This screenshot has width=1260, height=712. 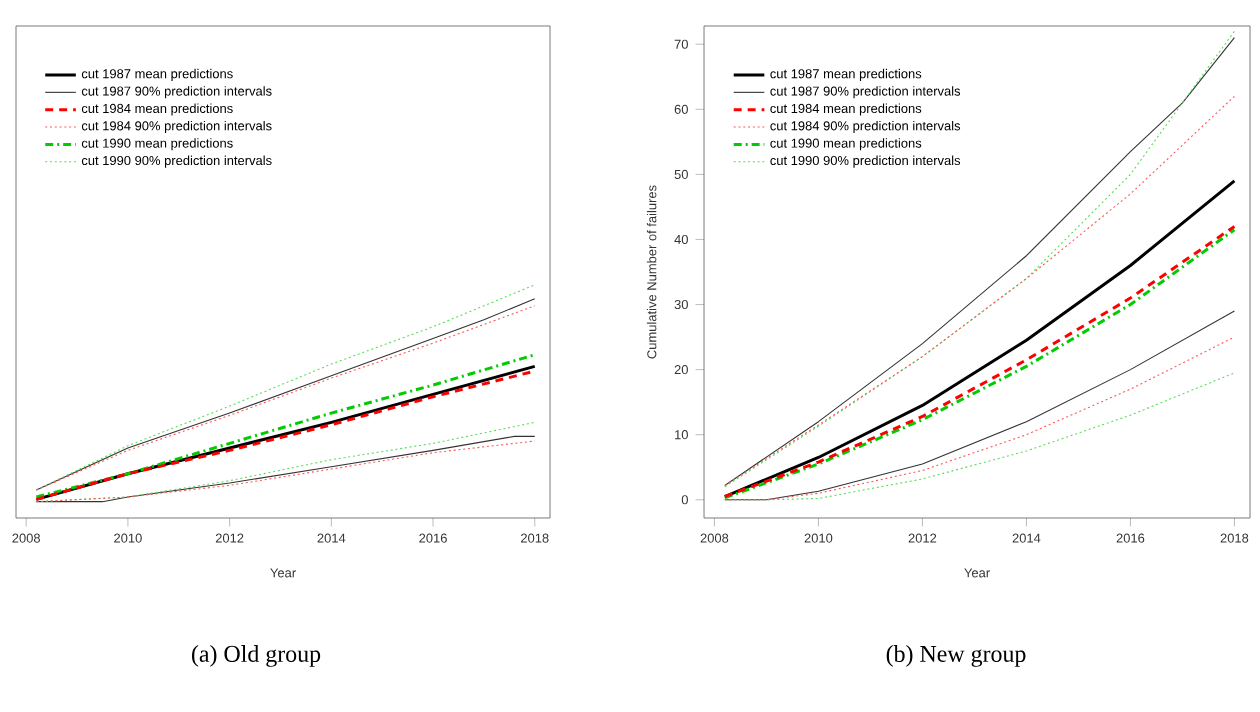 What do you see at coordinates (956, 656) in the screenshot?
I see `text: (b) New group` at bounding box center [956, 656].